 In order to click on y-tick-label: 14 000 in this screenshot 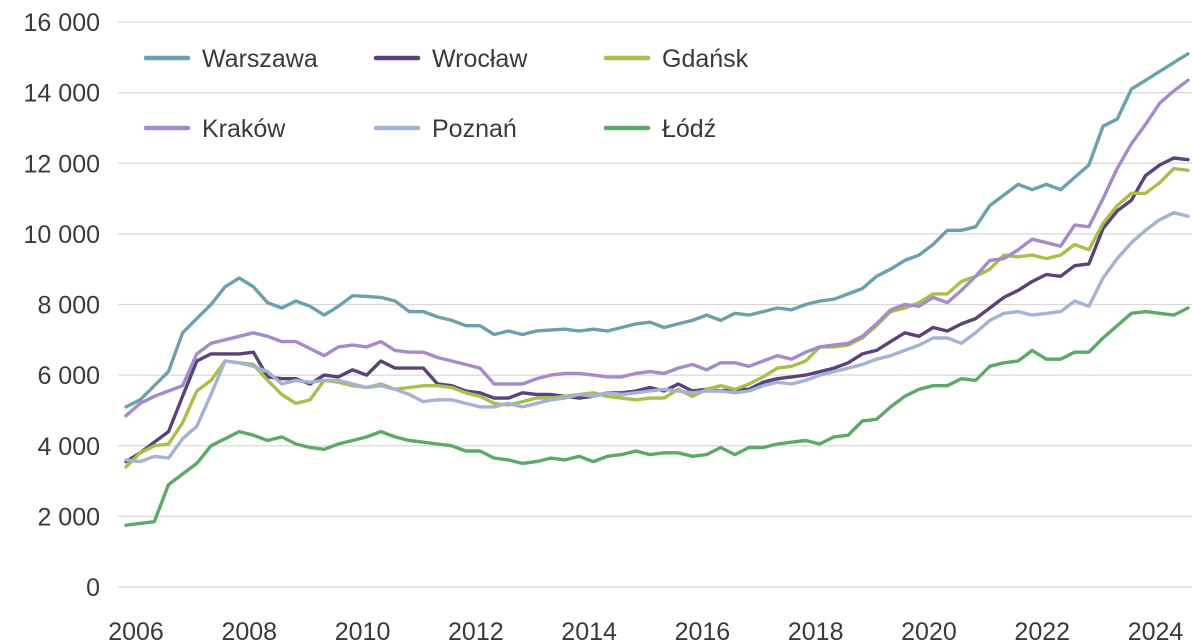, I will do `click(62, 94)`.